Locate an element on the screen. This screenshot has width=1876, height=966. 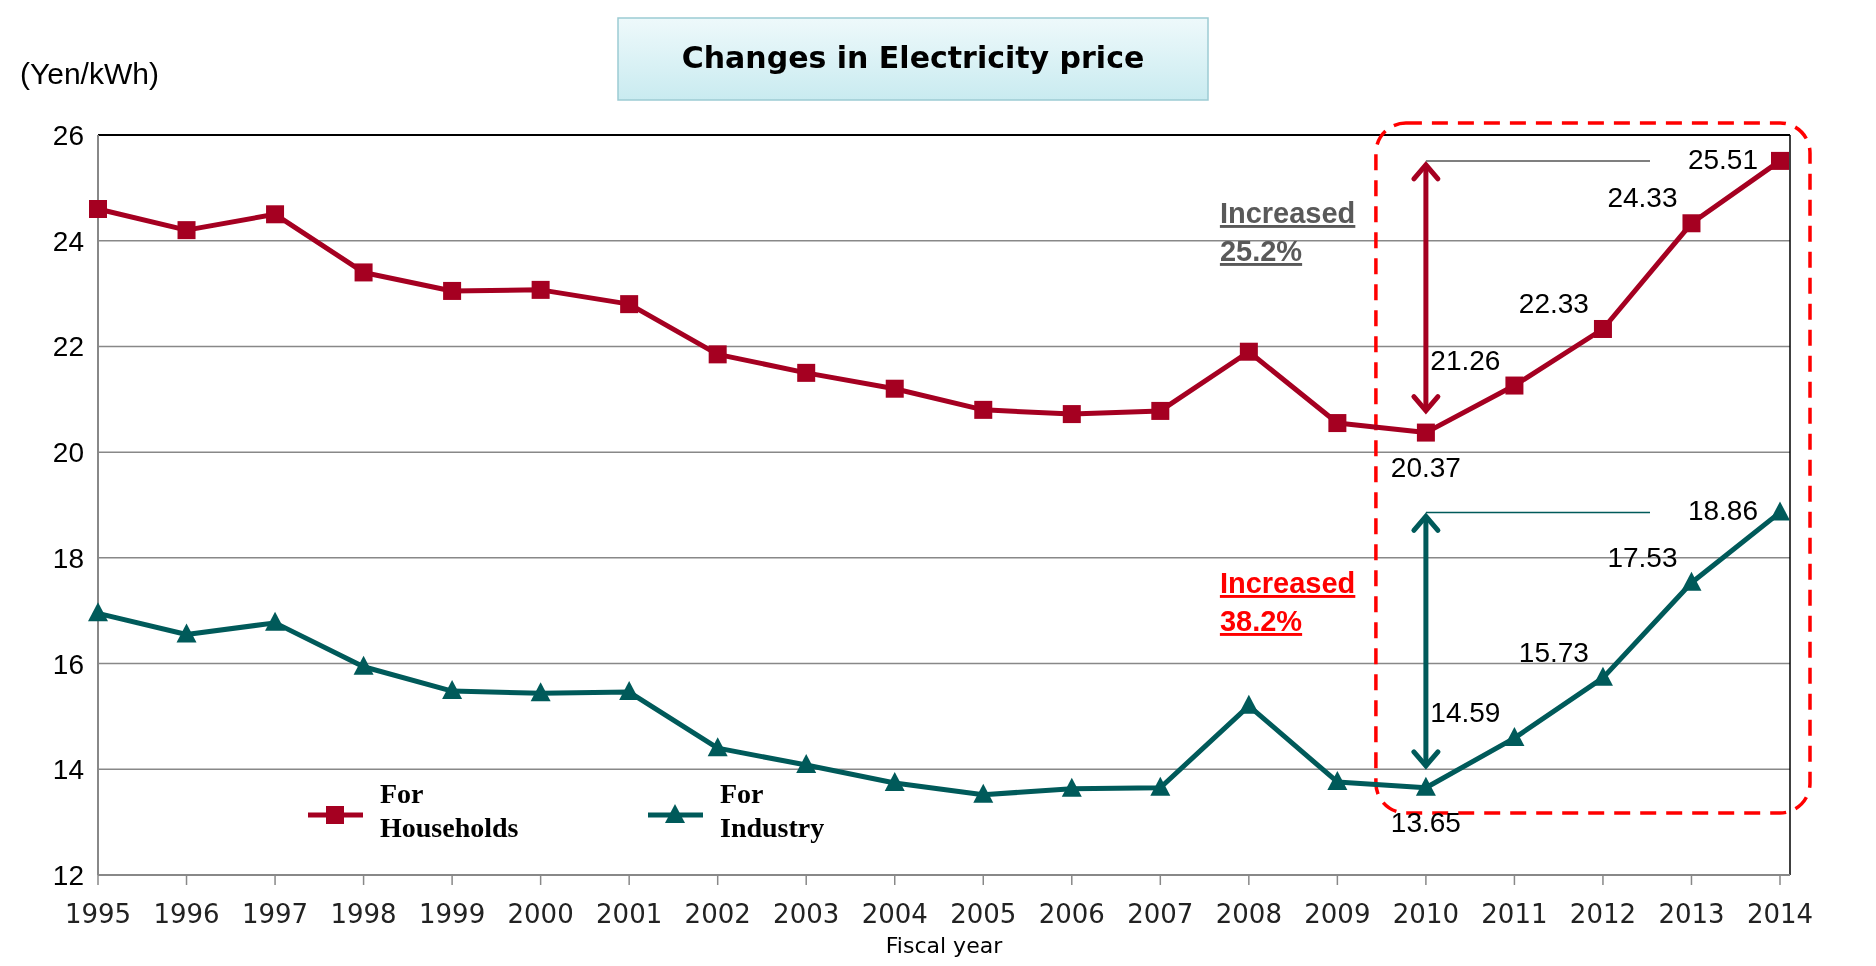
data-label: 18.86 is located at coordinates (1722, 511).